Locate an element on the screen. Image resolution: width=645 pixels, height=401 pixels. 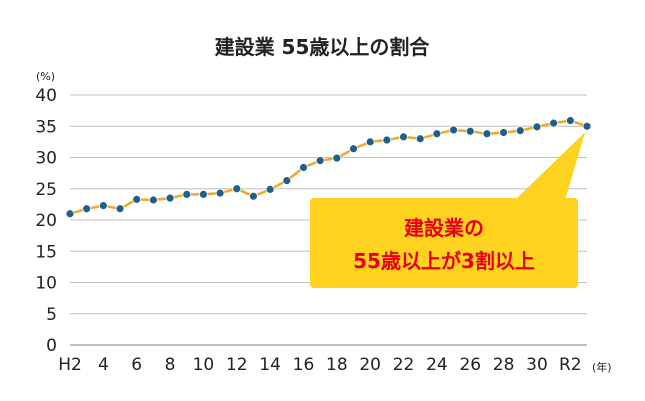
chart-title: 建設業 55歳以上の割合 is located at coordinates (323, 47).